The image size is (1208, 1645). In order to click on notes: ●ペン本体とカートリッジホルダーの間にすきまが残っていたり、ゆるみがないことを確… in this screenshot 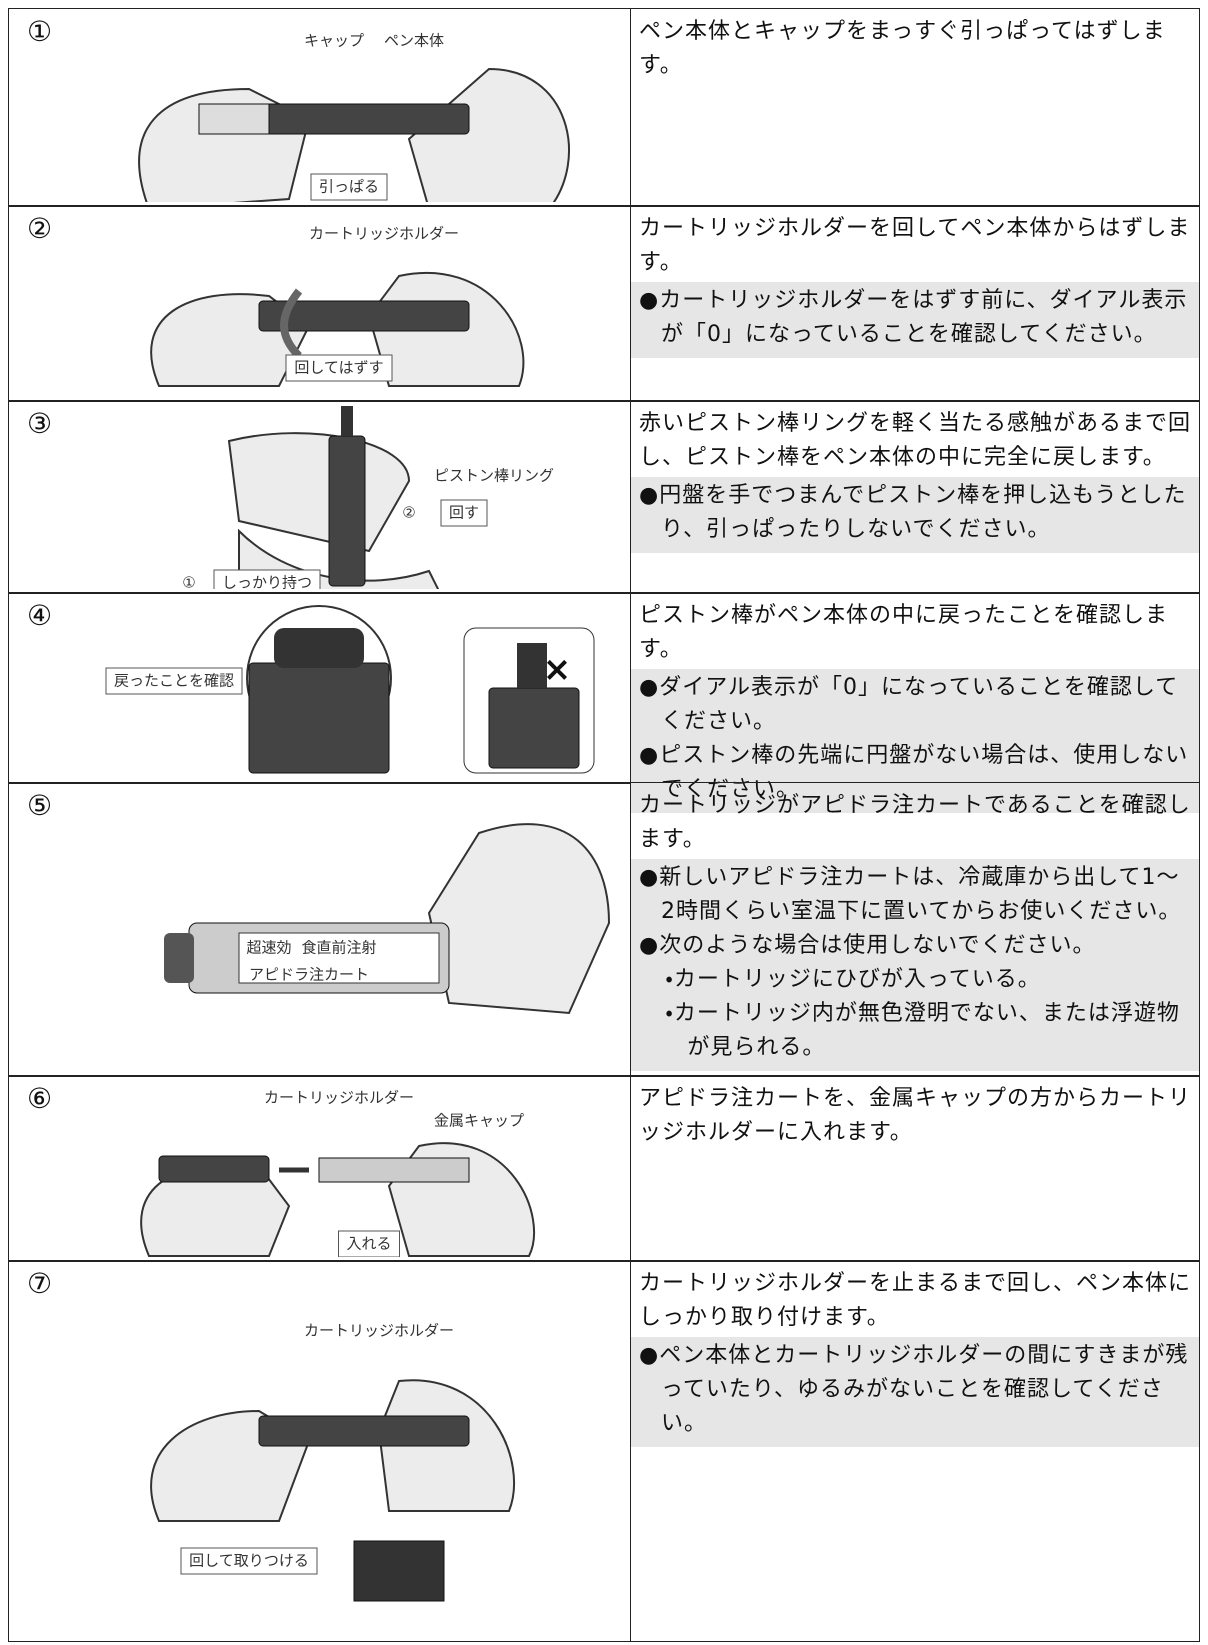, I will do `click(915, 1392)`.